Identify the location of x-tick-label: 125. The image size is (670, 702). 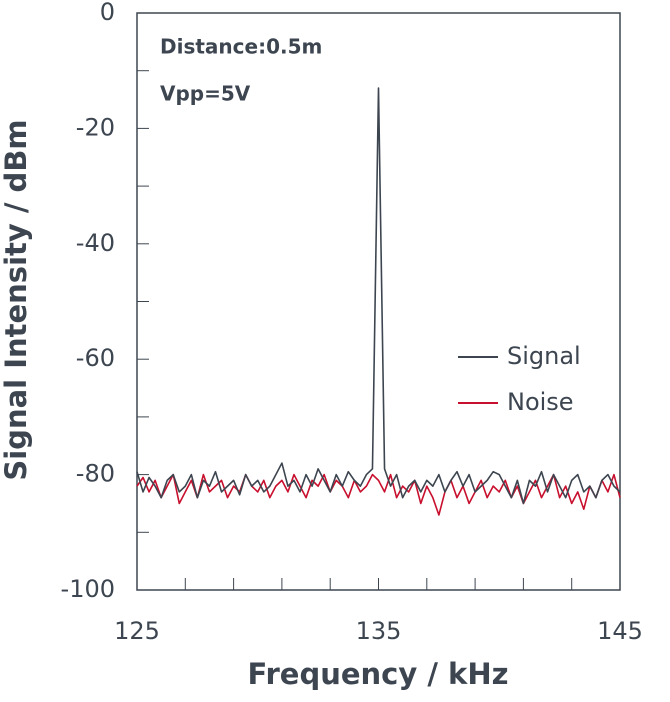
(137, 631).